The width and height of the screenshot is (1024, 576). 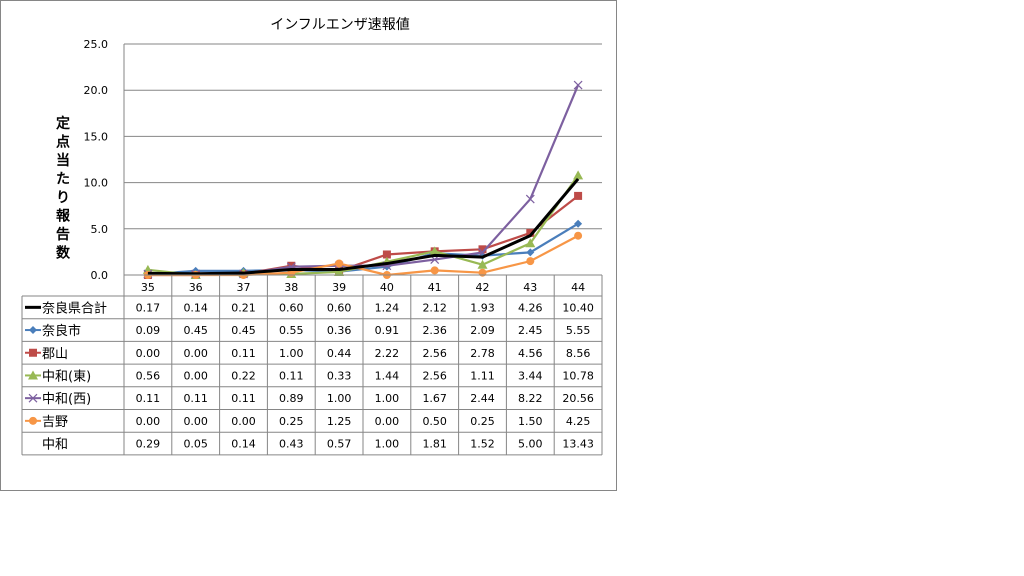 What do you see at coordinates (55, 354) in the screenshot?
I see `series-name: 郡山` at bounding box center [55, 354].